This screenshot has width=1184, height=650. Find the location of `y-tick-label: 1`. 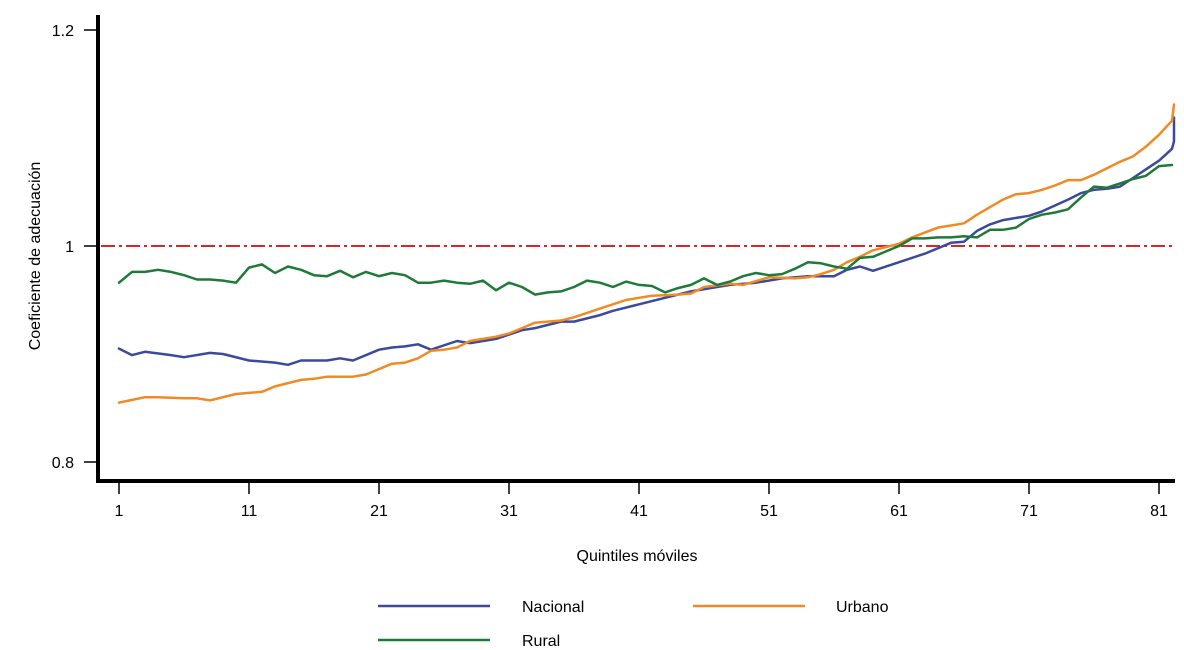

y-tick-label: 1 is located at coordinates (69, 247).